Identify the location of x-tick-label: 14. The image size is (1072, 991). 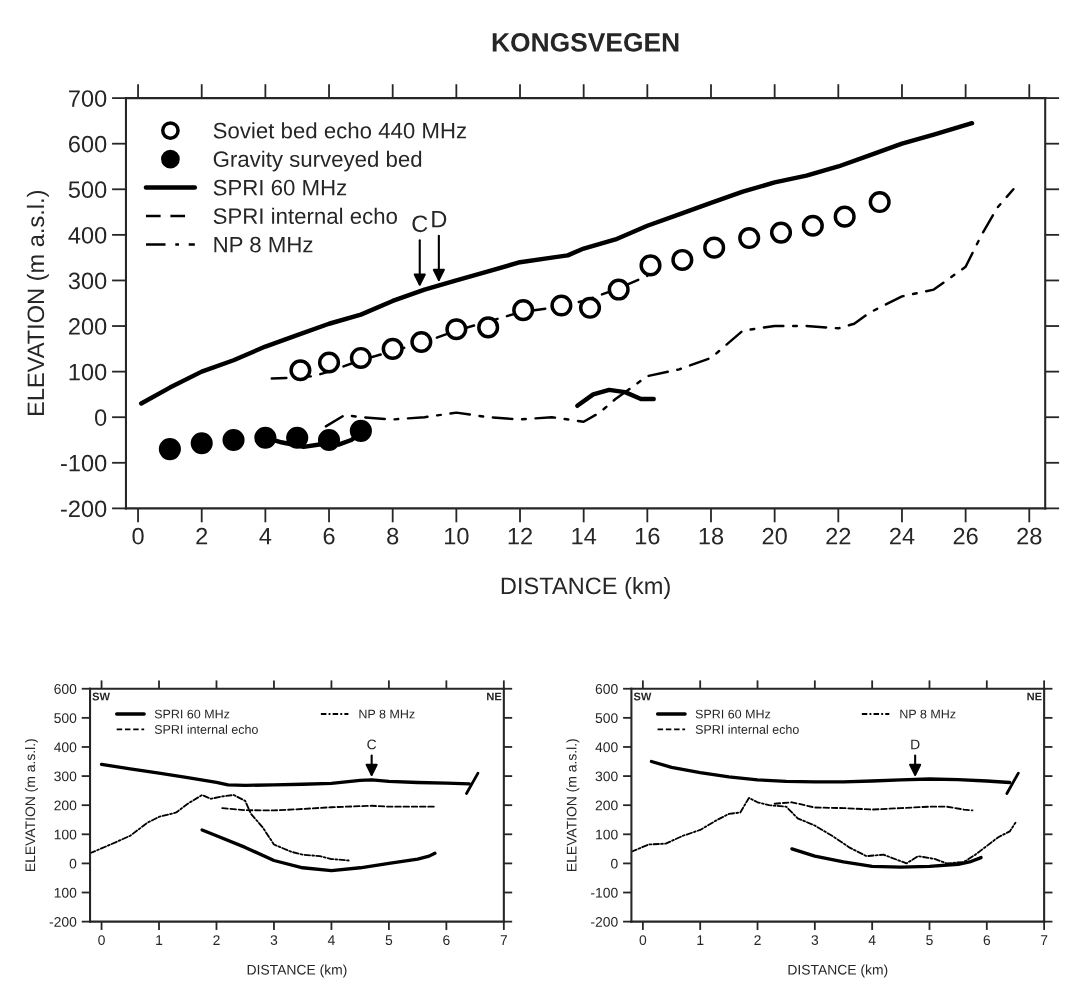
(584, 536).